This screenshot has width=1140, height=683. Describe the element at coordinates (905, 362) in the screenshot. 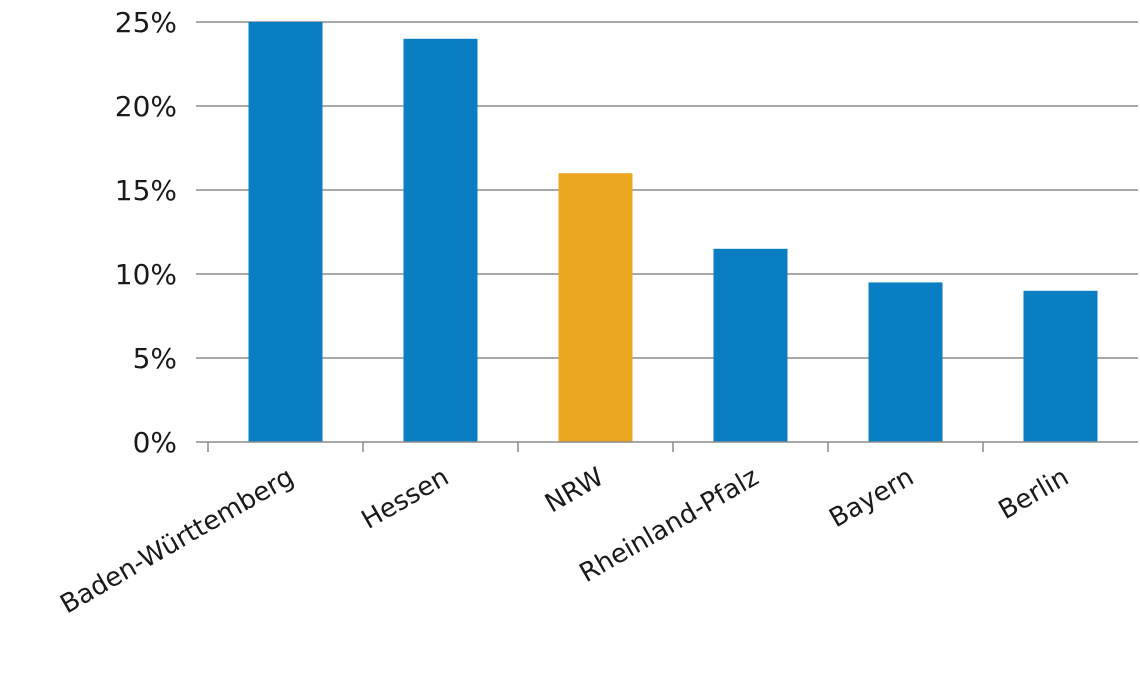

I see `bar-bayern` at that location.